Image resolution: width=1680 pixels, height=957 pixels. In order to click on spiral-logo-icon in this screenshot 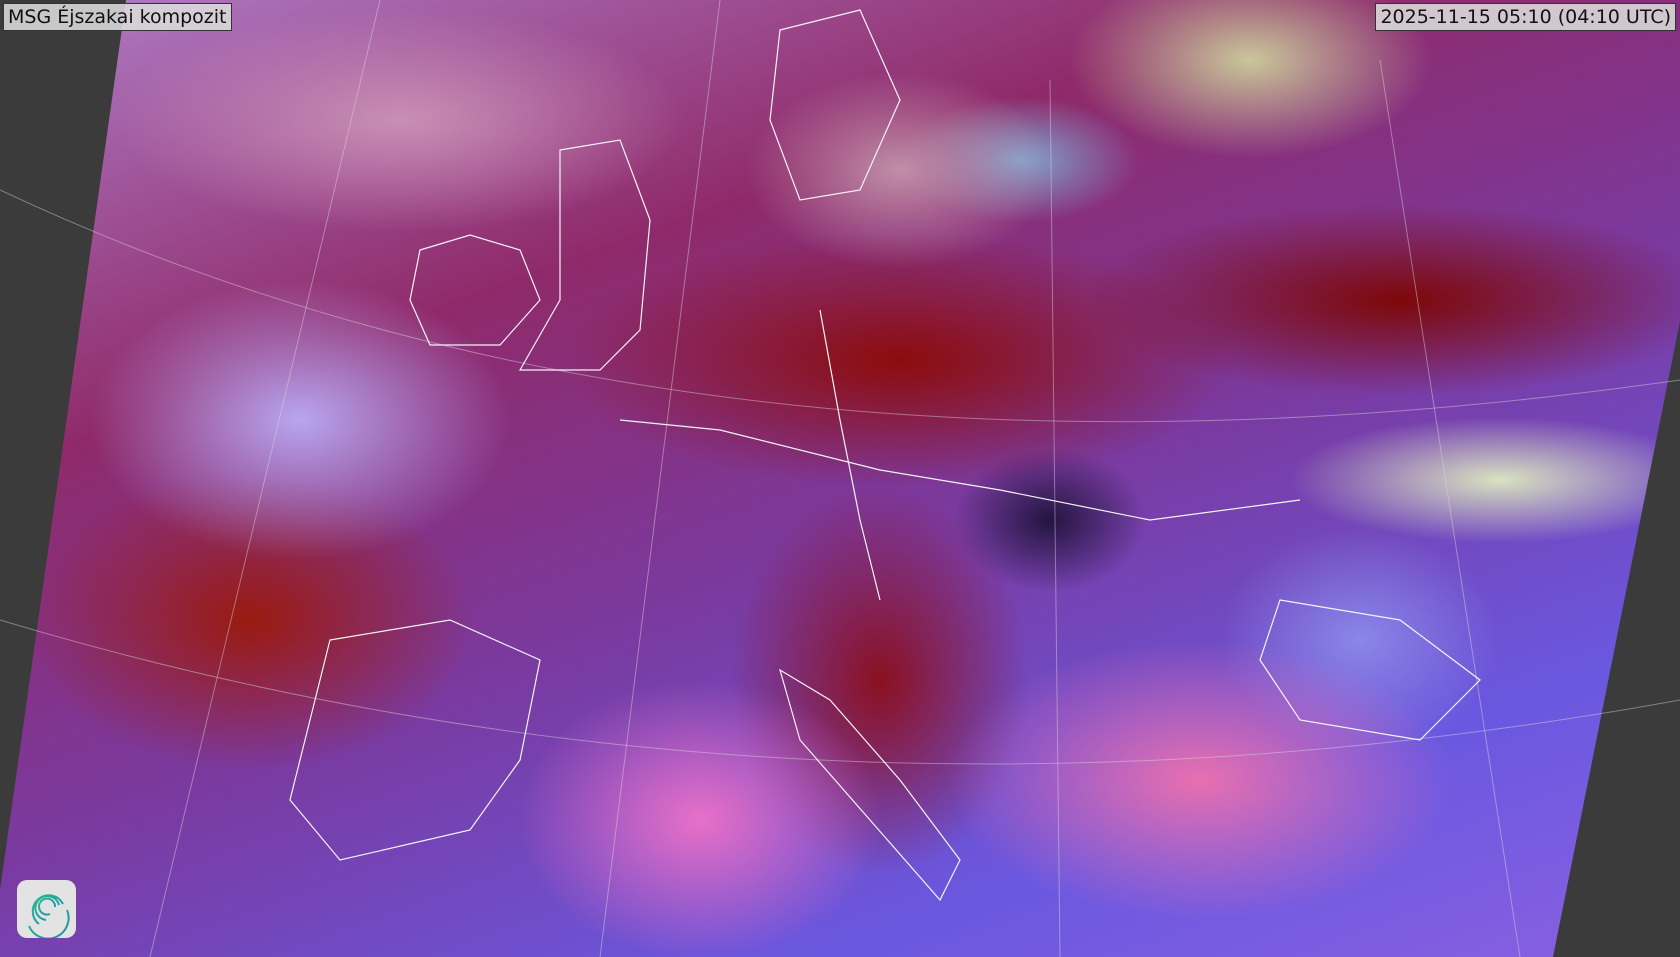, I will do `click(46, 910)`.